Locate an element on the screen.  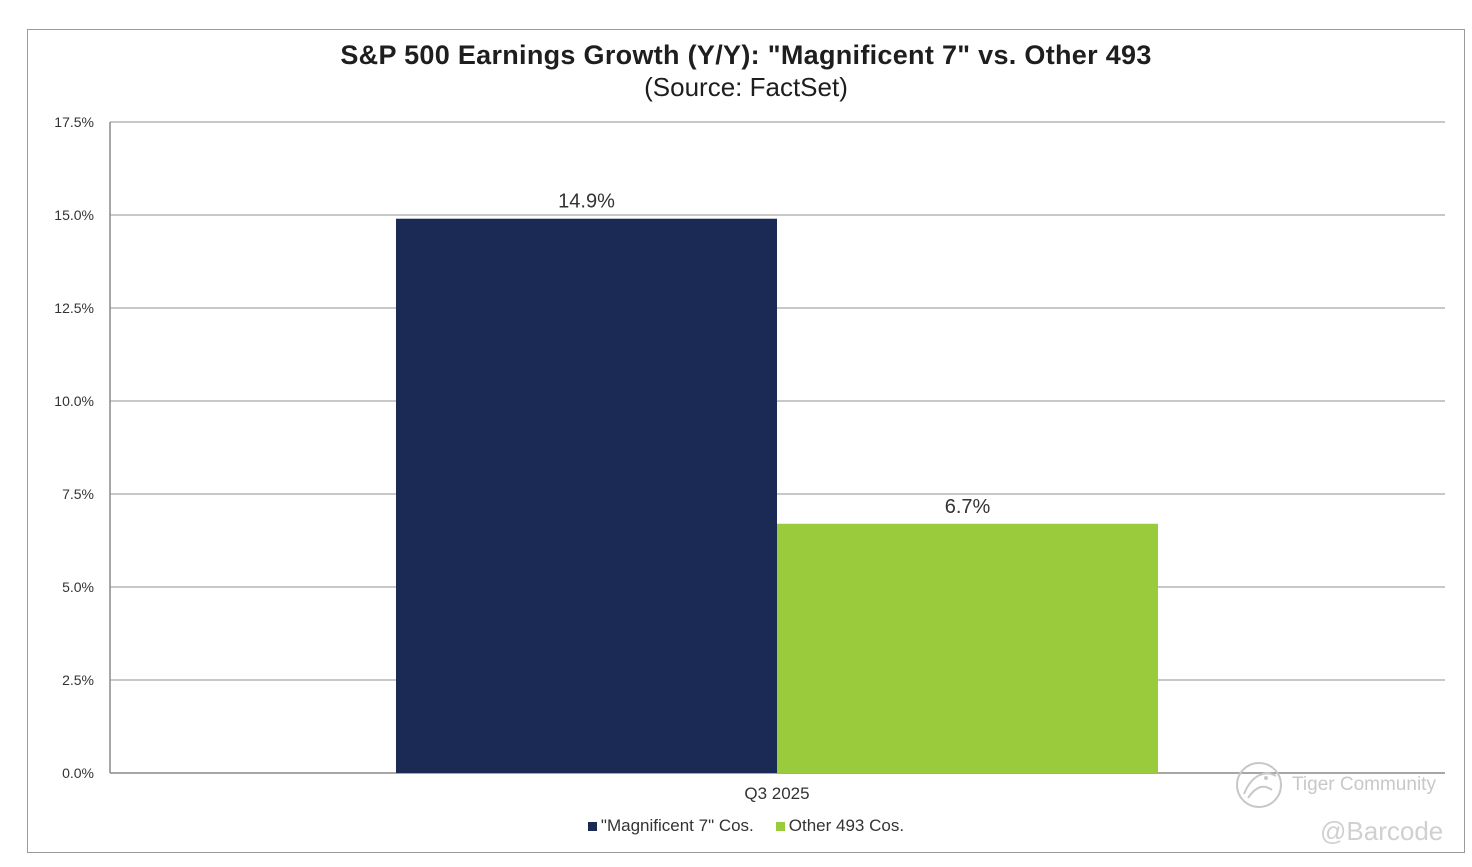
legend-label-other493: Other 493 Cos. is located at coordinates (846, 825).